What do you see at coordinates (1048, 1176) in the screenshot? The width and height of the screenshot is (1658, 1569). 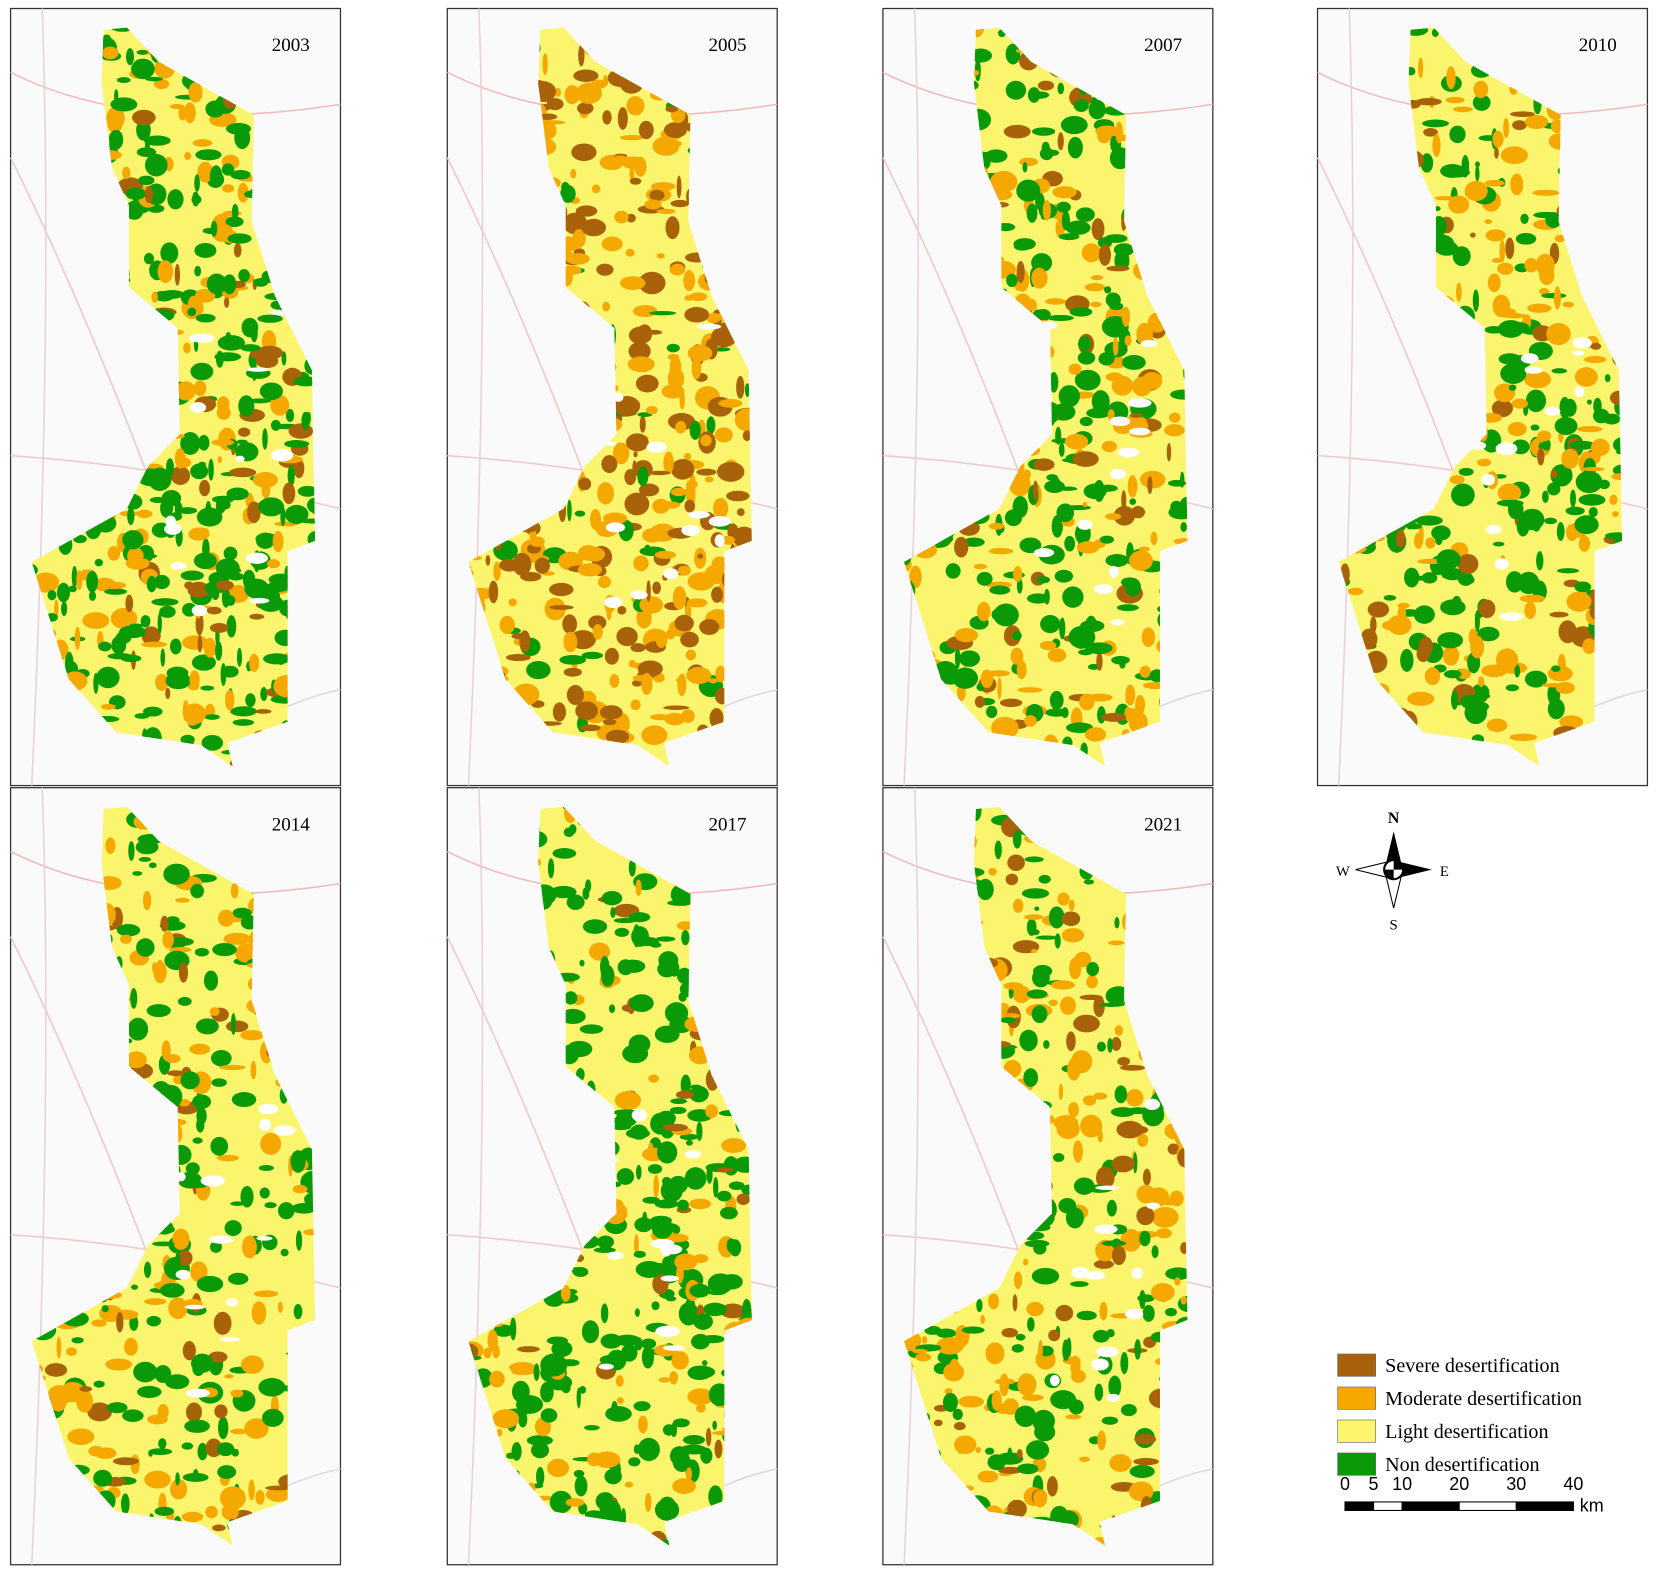 I see `map-panel: 2021` at bounding box center [1048, 1176].